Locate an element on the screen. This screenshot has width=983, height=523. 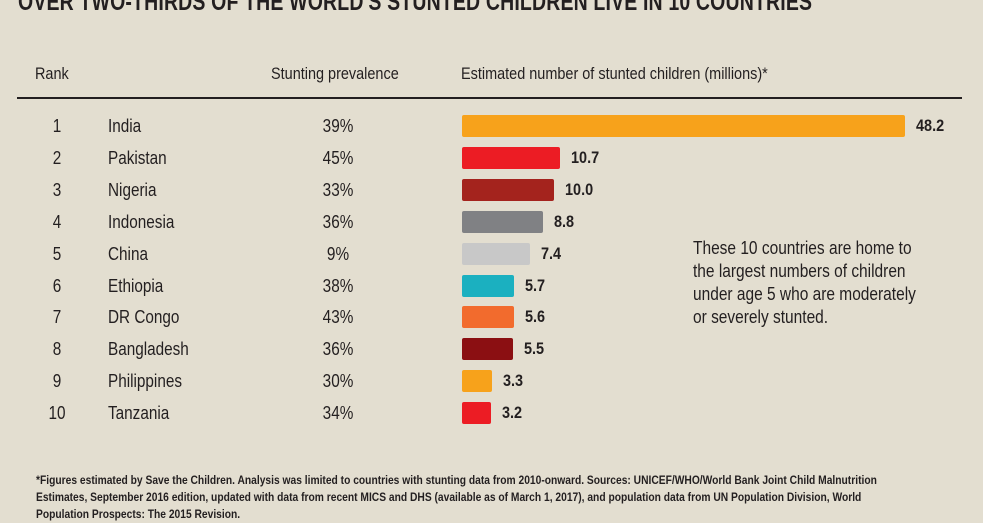
rank-header: Rank is located at coordinates (52, 73).